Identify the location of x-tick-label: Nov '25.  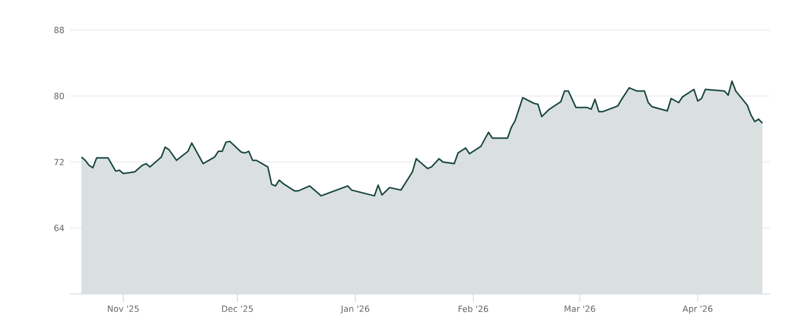
(123, 309).